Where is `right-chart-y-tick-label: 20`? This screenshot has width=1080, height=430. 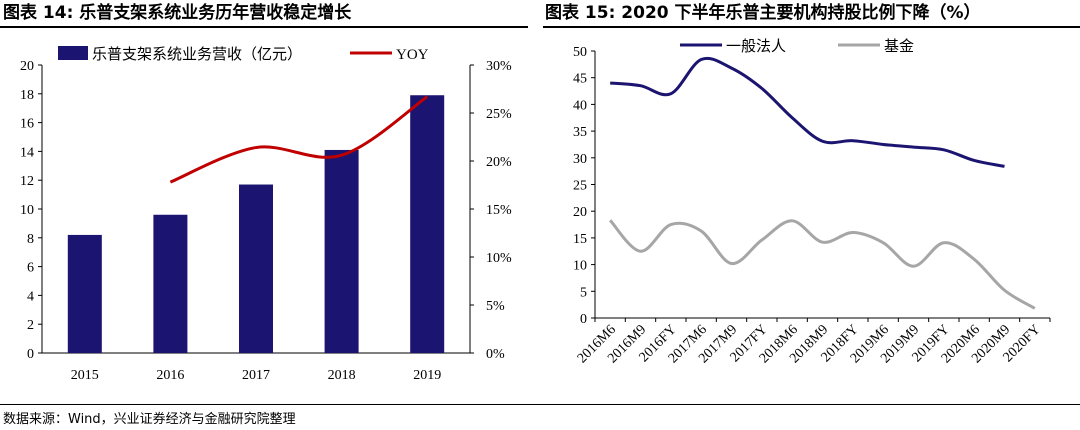
right-chart-y-tick-label: 20 is located at coordinates (580, 212).